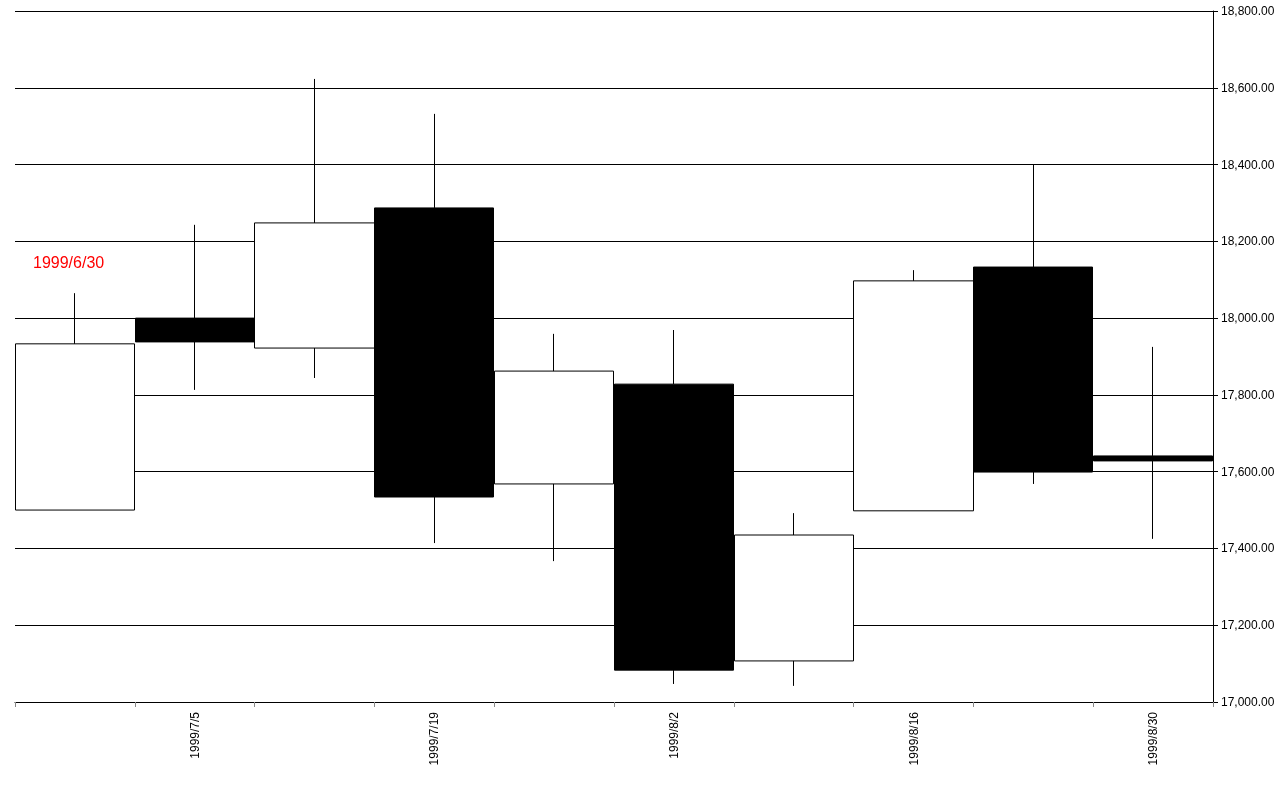 This screenshot has height=794, width=1288. I want to click on y-tick-label: 18,400.00, so click(1248, 164).